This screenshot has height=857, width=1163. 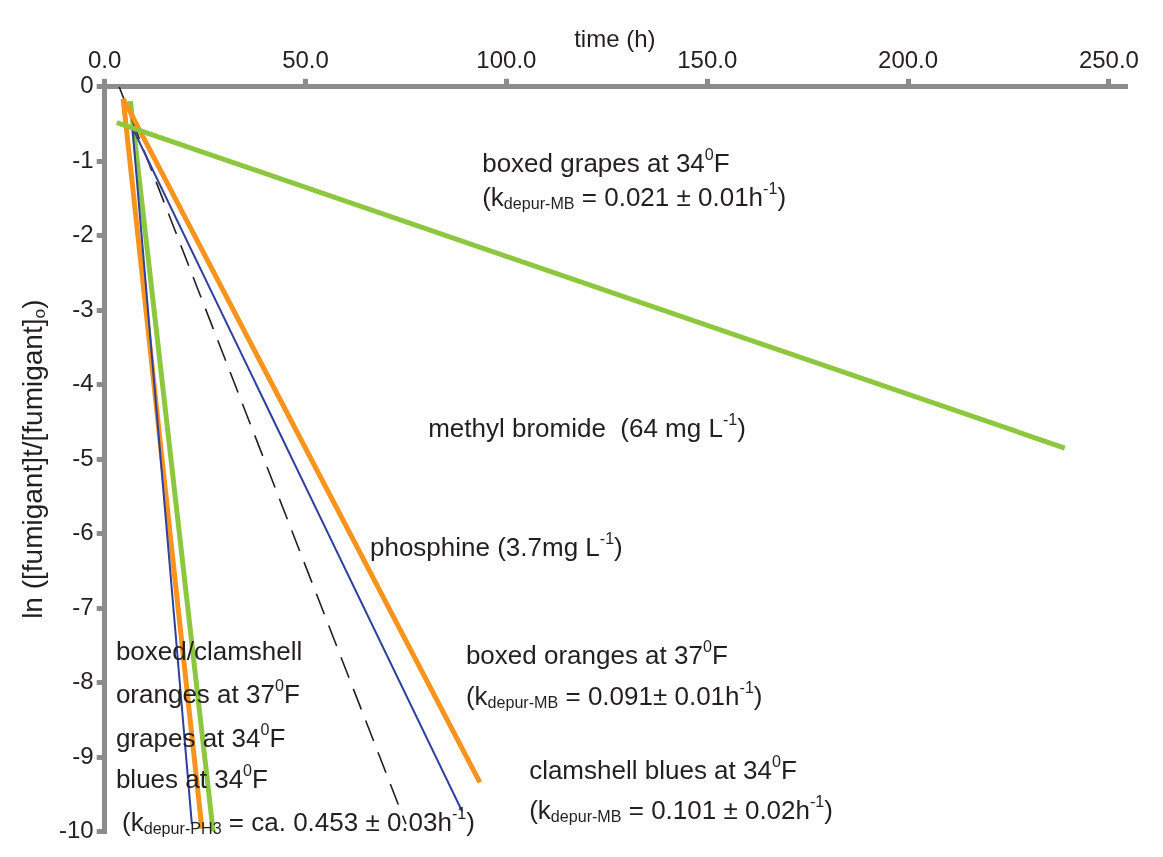 What do you see at coordinates (83, 681) in the screenshot?
I see `y-tick-label: -8` at bounding box center [83, 681].